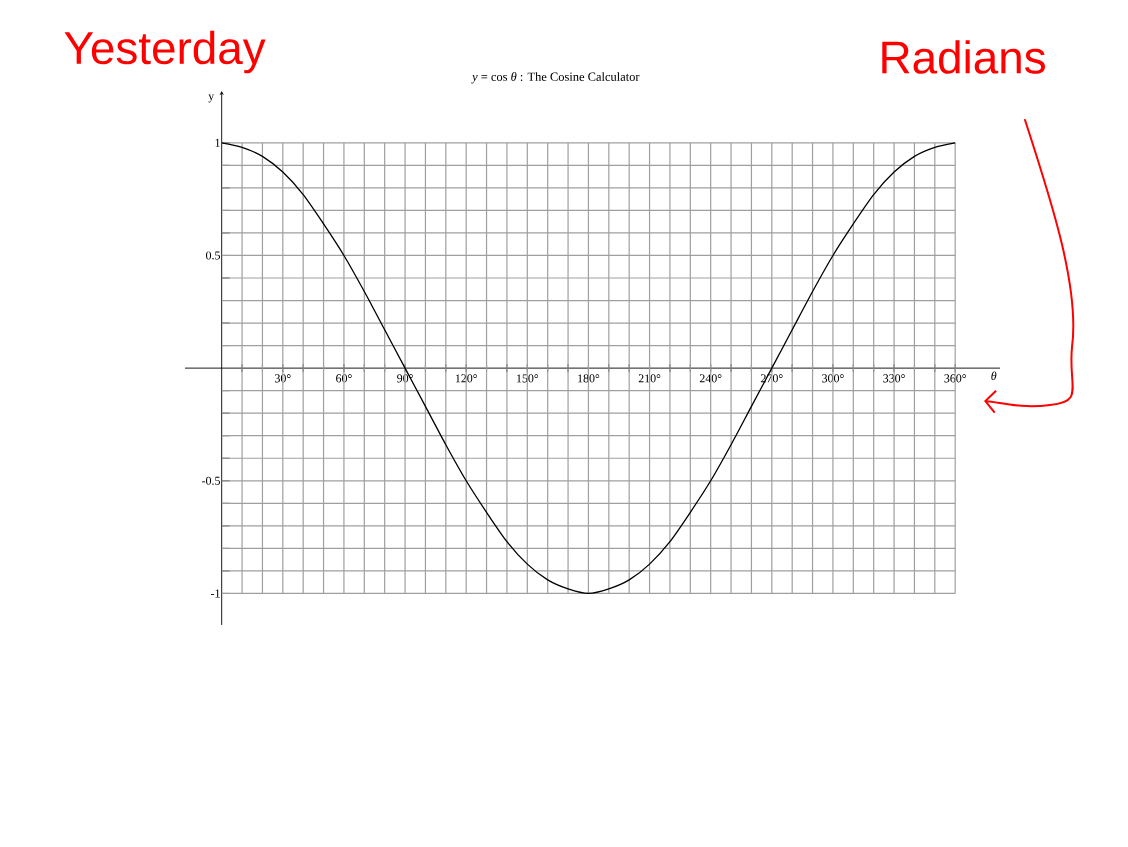  Describe the element at coordinates (894, 378) in the screenshot. I see `x-tick-label: 330°` at that location.